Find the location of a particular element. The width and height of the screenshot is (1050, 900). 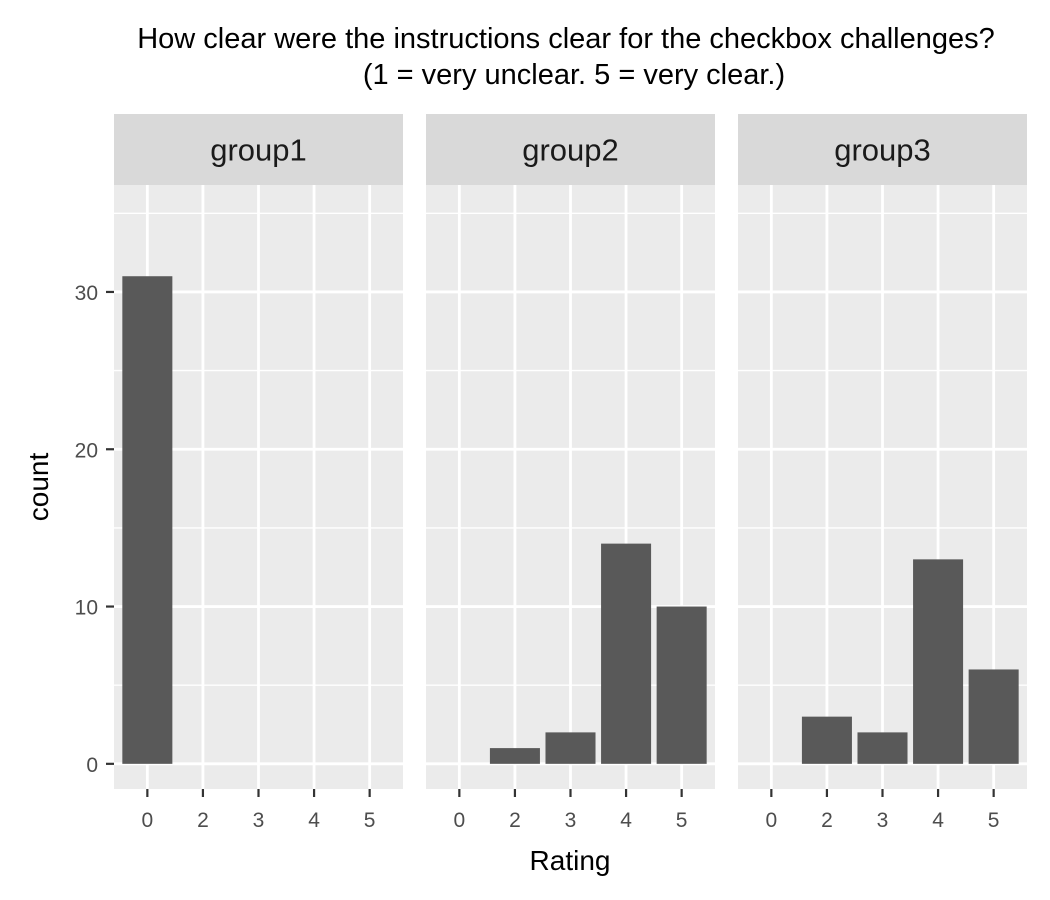

y-axis: 0 10 20 30 is located at coordinates (94, 529).